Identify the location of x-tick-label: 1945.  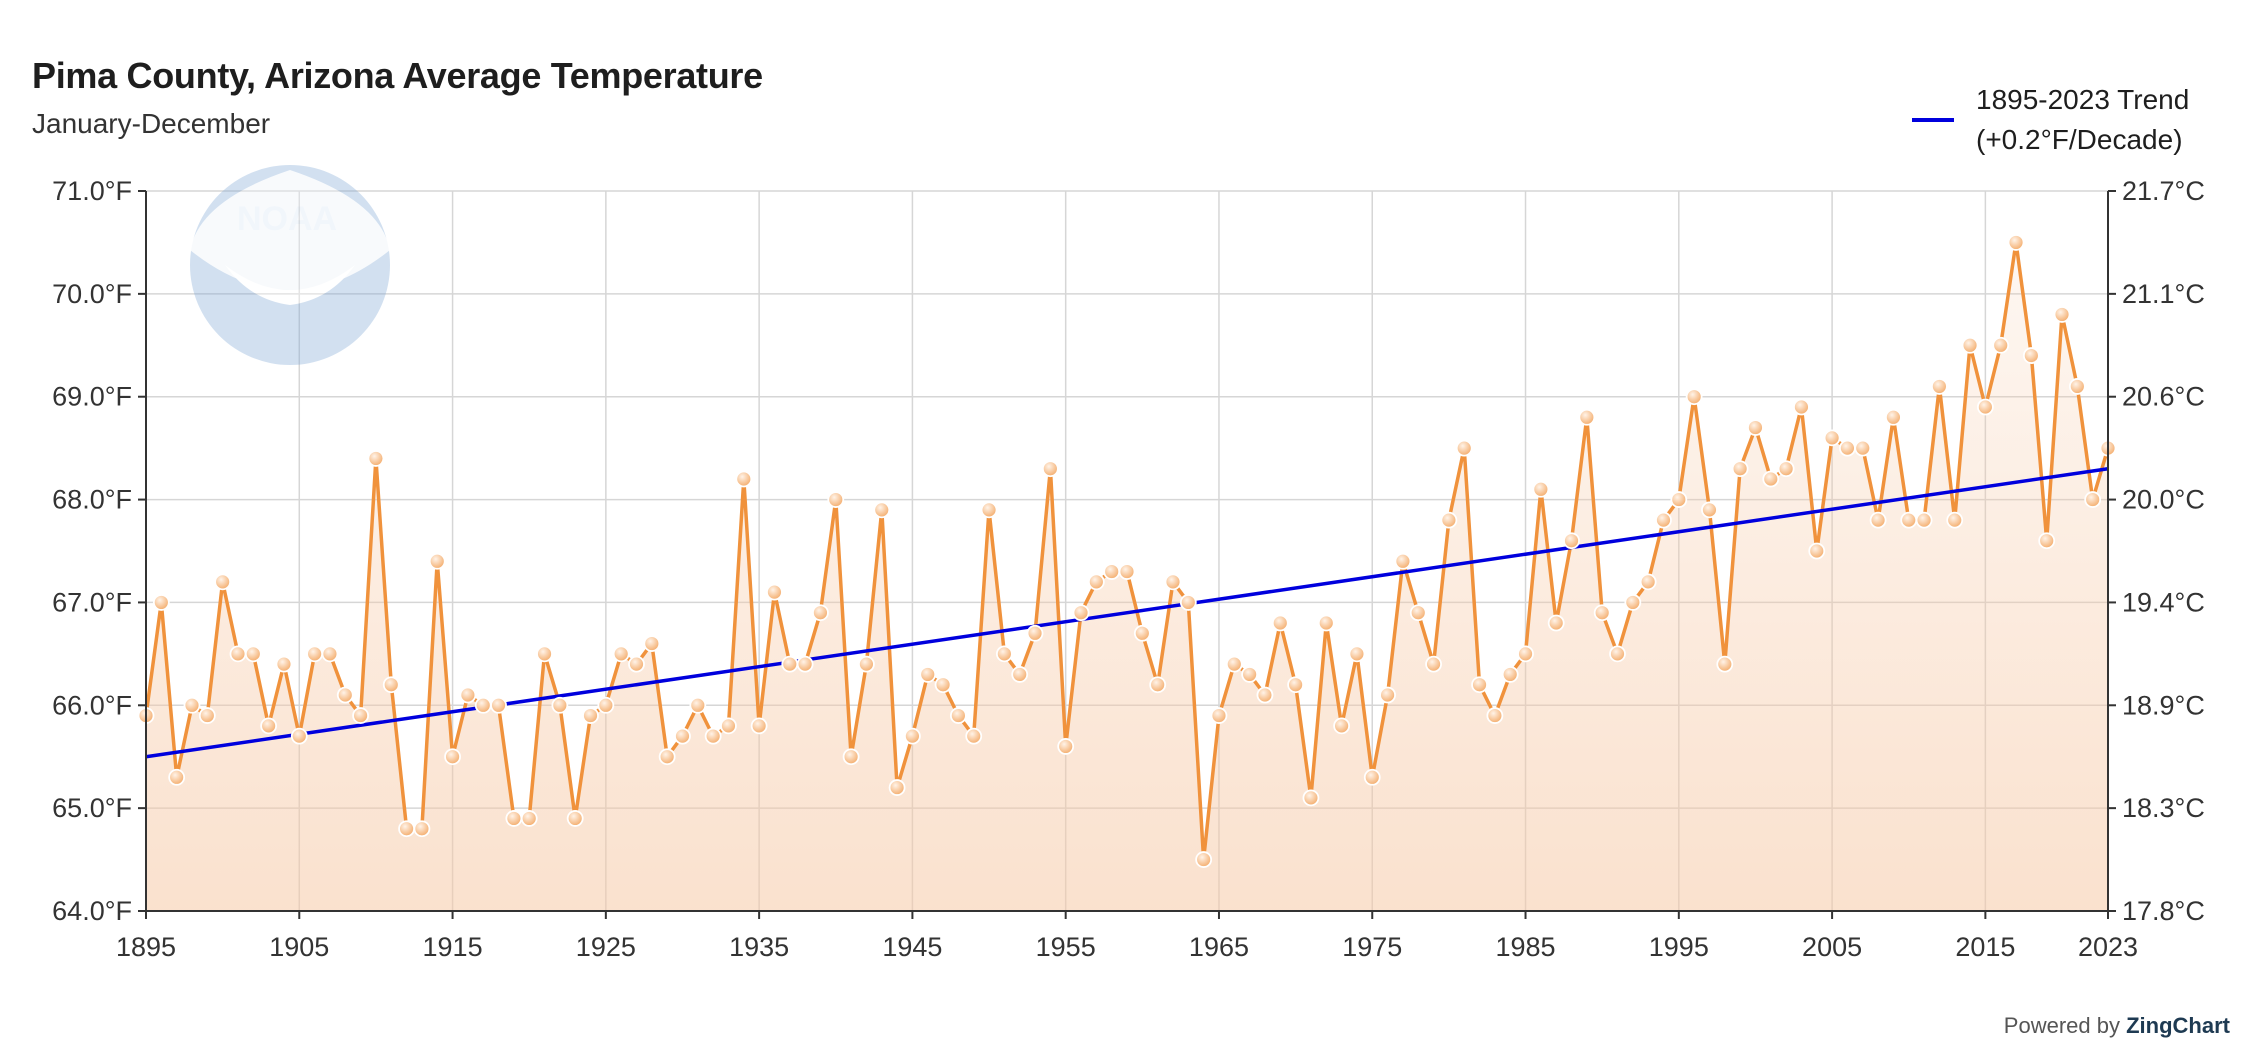
(912, 947).